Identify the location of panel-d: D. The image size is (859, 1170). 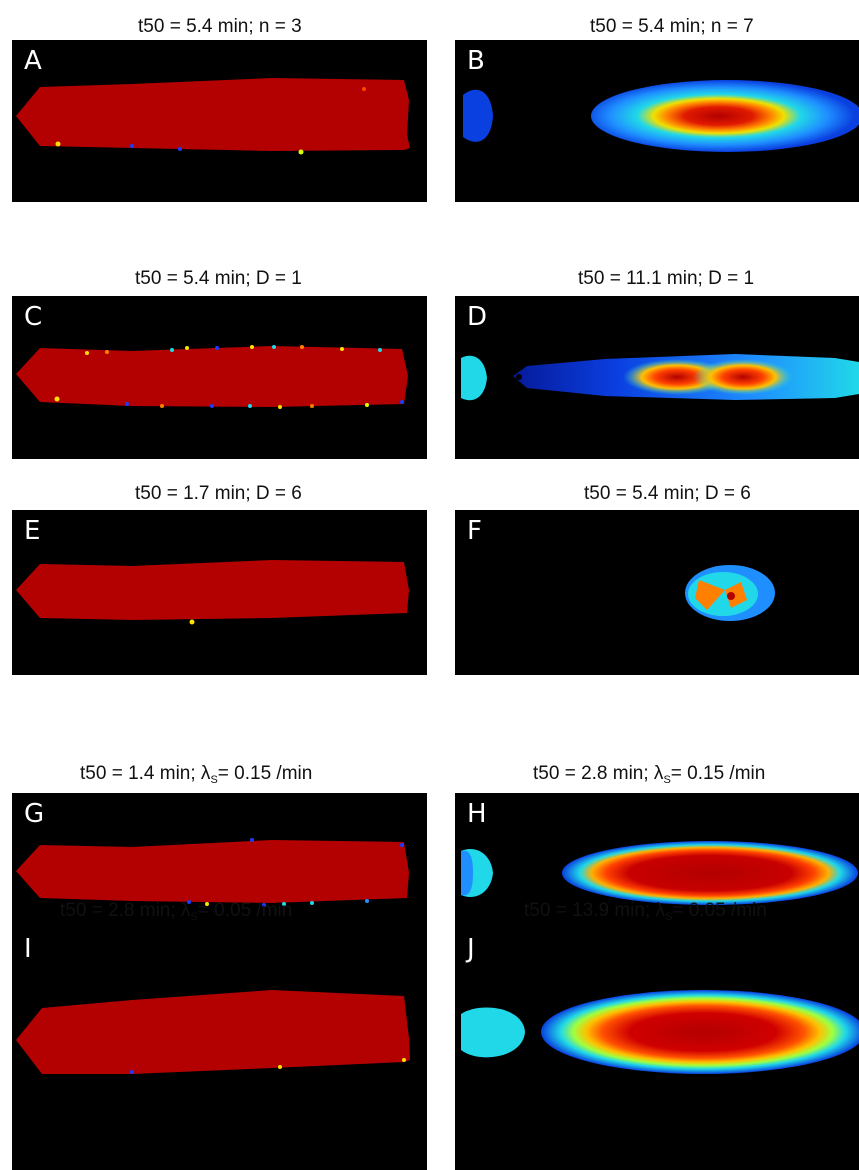
(657, 377).